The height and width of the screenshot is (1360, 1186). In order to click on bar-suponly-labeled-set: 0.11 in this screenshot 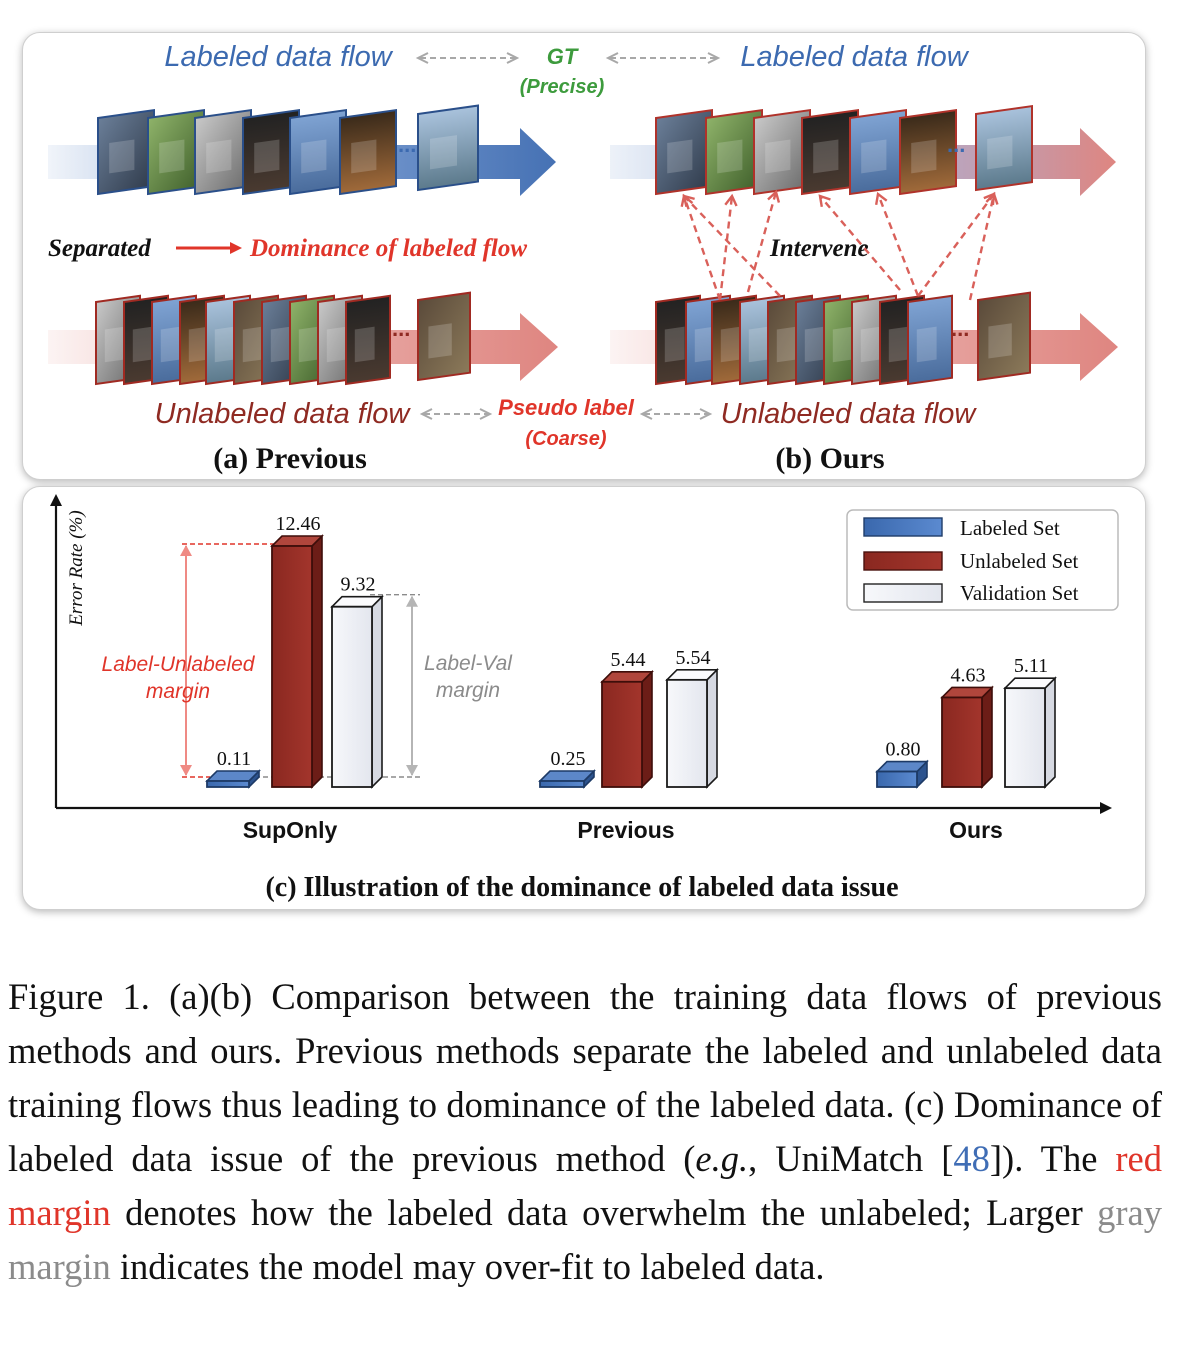, I will do `click(233, 768)`.